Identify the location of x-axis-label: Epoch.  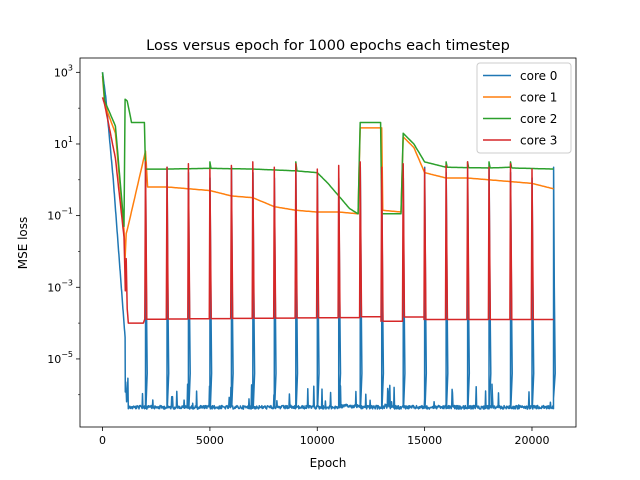
(328, 463).